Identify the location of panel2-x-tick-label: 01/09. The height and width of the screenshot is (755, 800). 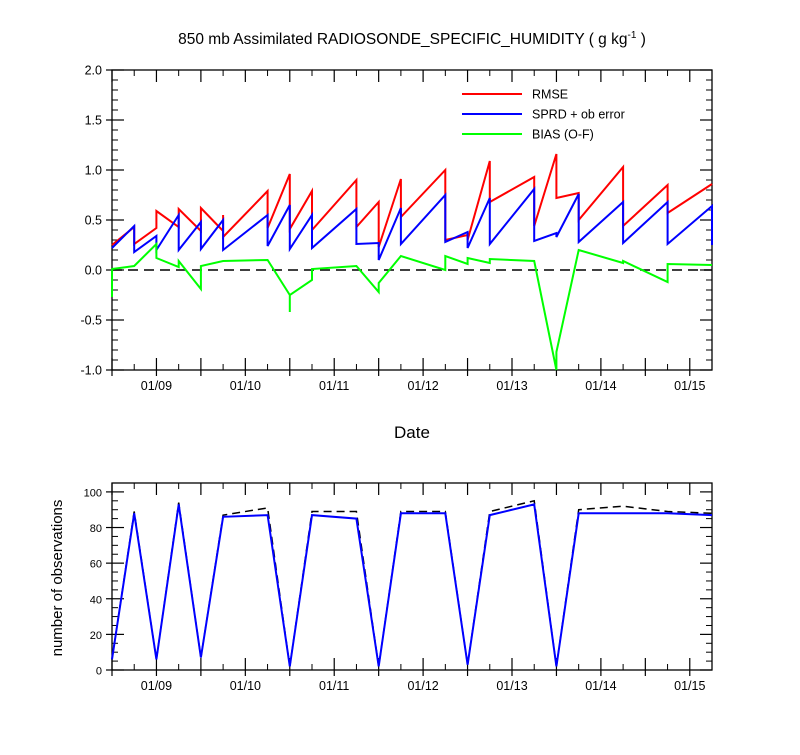
(156, 686).